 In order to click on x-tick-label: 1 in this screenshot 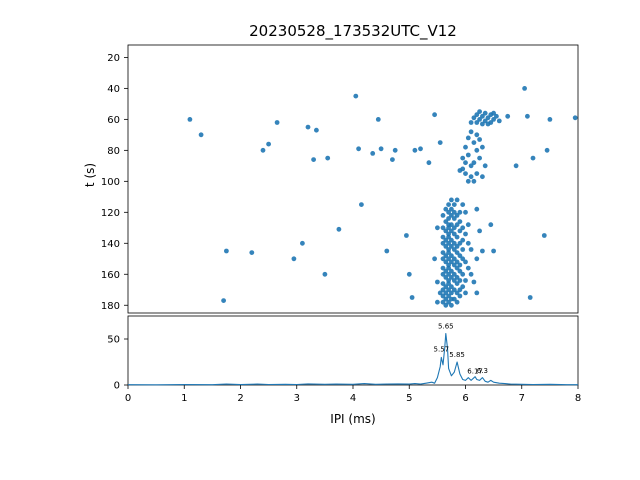, I will do `click(184, 398)`.